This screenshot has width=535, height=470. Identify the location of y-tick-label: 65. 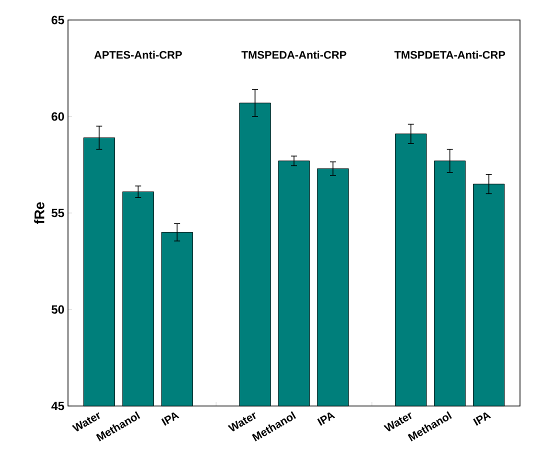
(58, 20).